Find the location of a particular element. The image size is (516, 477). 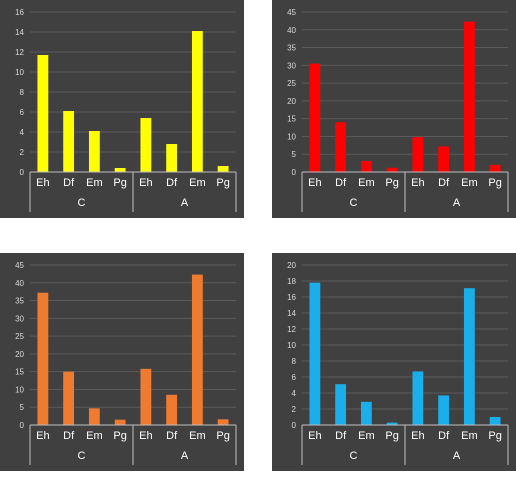

y-tick-label: 5 is located at coordinates (22, 407).